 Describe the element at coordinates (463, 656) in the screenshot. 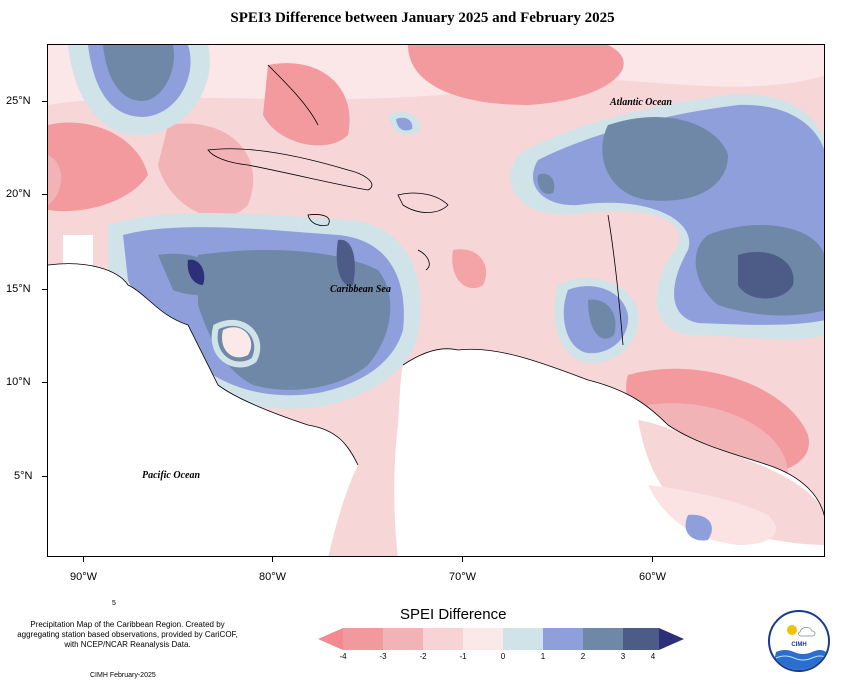

I see `legend-tick-label: -1` at that location.